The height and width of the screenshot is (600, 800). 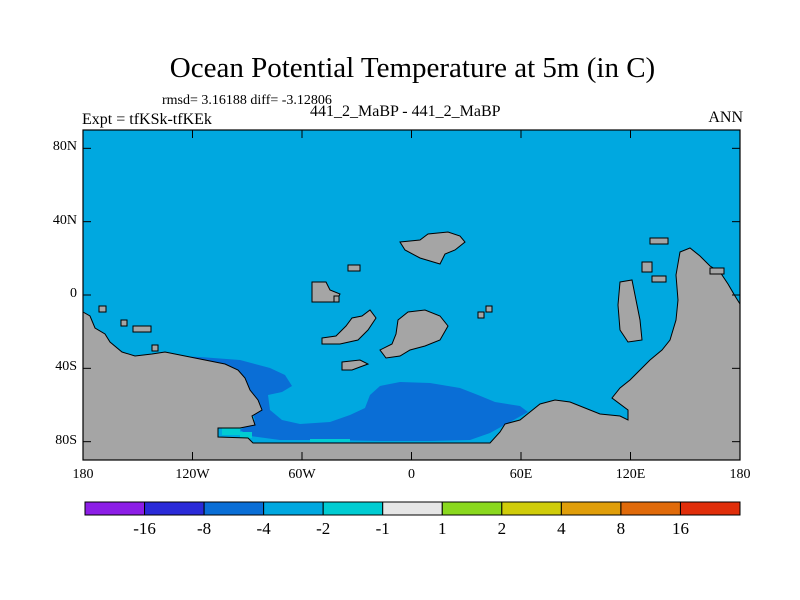 I want to click on colorbar-label: 2, so click(x=502, y=528).